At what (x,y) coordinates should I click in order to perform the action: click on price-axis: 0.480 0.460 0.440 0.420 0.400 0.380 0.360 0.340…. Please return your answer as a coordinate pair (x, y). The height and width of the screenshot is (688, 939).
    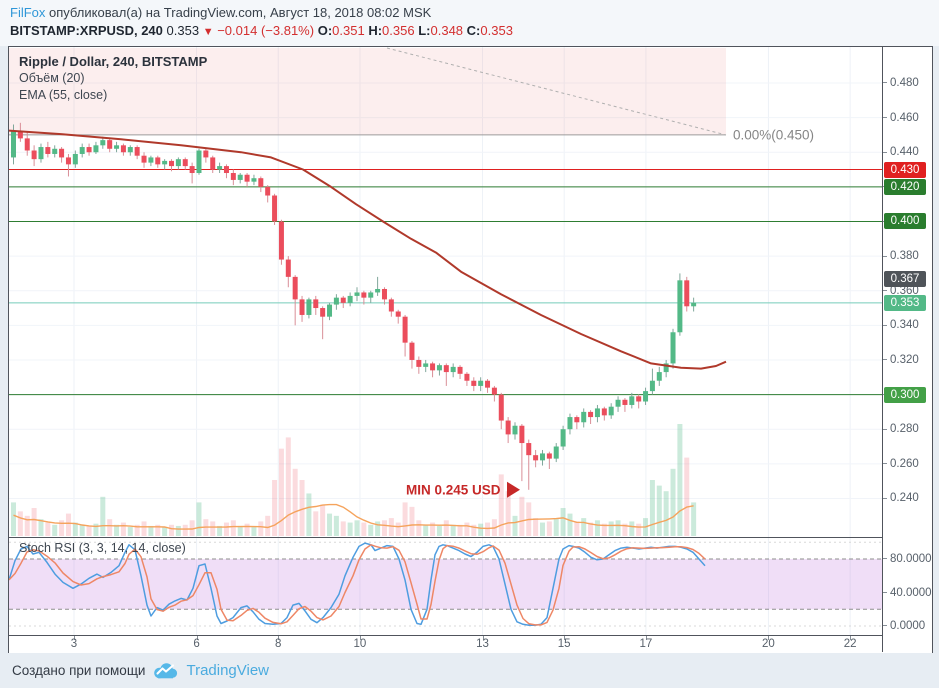
    Looking at the image, I should click on (907, 349).